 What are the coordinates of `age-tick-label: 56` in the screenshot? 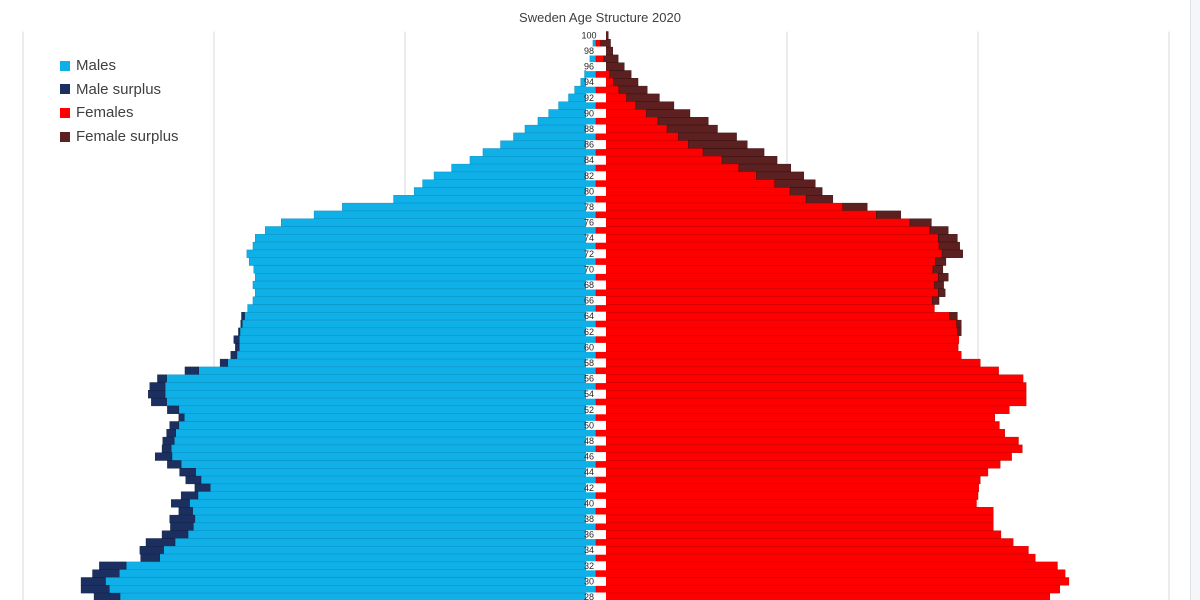 It's located at (589, 379).